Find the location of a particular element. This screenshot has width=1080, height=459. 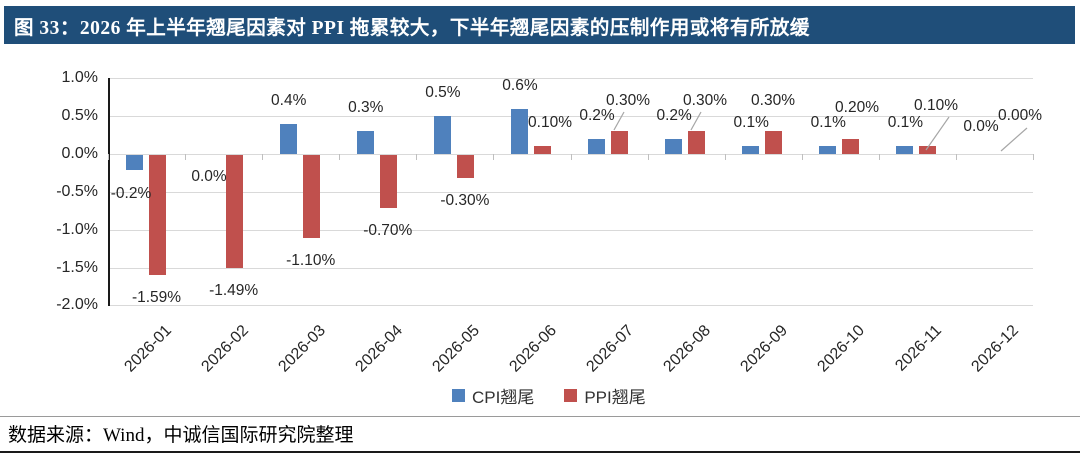

y-axis-tick-label: 0.0% is located at coordinates (79, 153).